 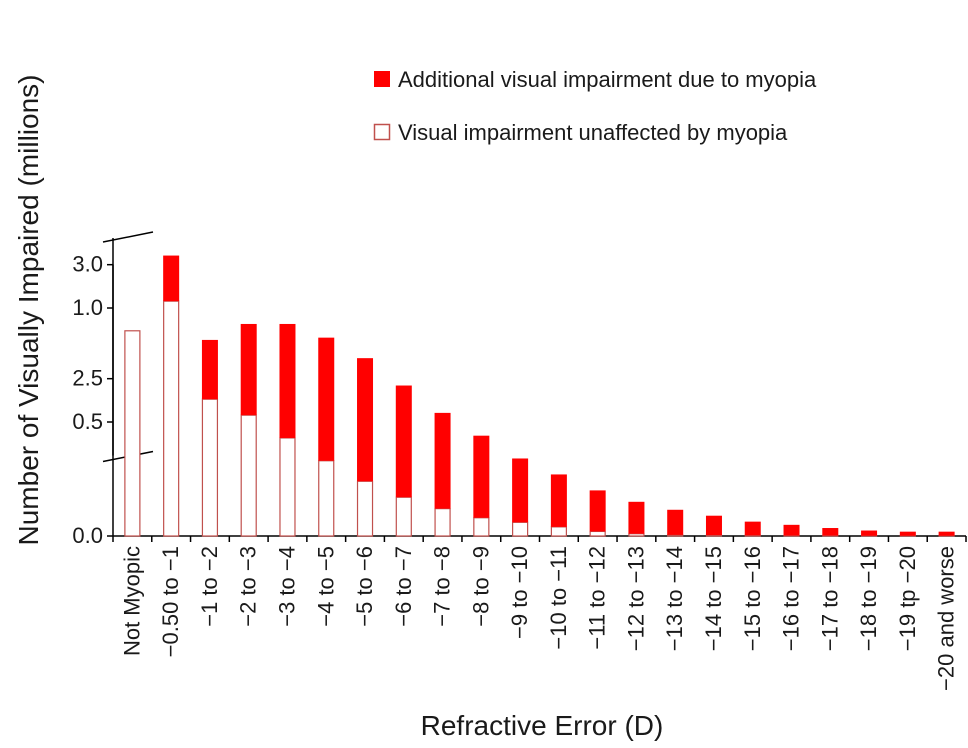 What do you see at coordinates (128, 237) in the screenshot?
I see `axis-break-mark-lower` at bounding box center [128, 237].